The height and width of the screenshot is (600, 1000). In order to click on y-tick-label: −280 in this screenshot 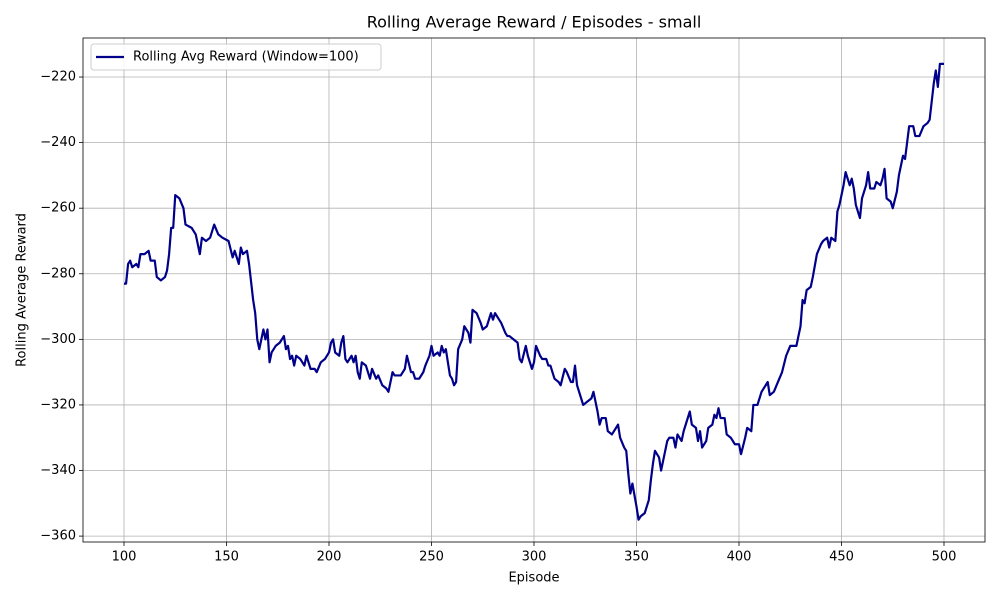, I will do `click(58, 273)`.